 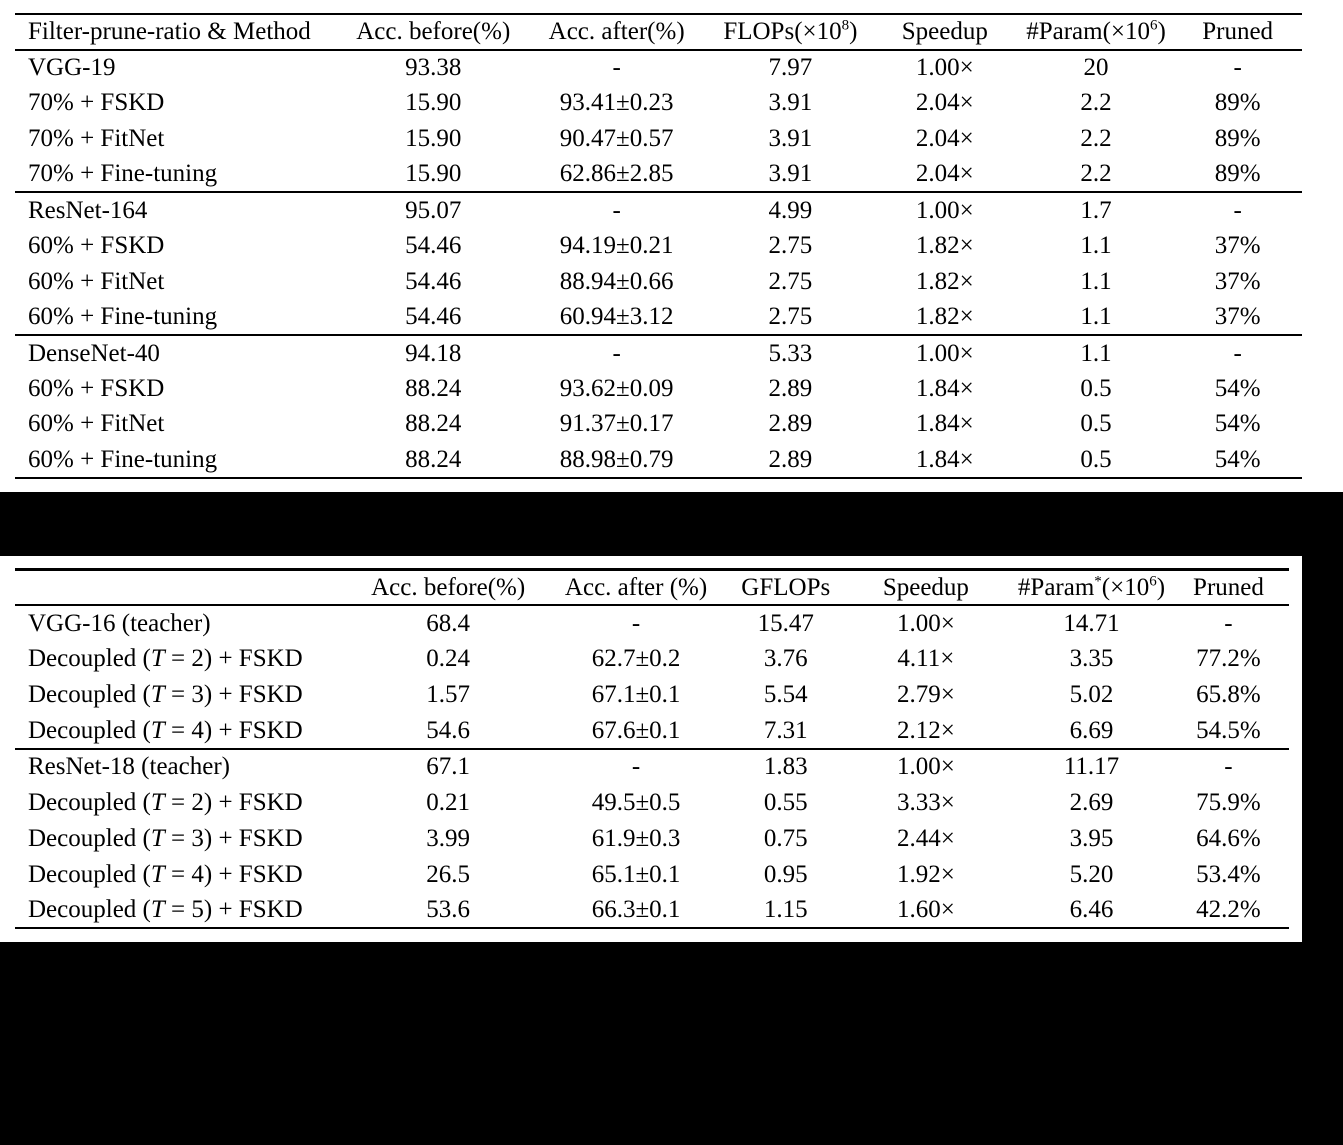 I want to click on table-cell: DenseNet-40, so click(x=94, y=353).